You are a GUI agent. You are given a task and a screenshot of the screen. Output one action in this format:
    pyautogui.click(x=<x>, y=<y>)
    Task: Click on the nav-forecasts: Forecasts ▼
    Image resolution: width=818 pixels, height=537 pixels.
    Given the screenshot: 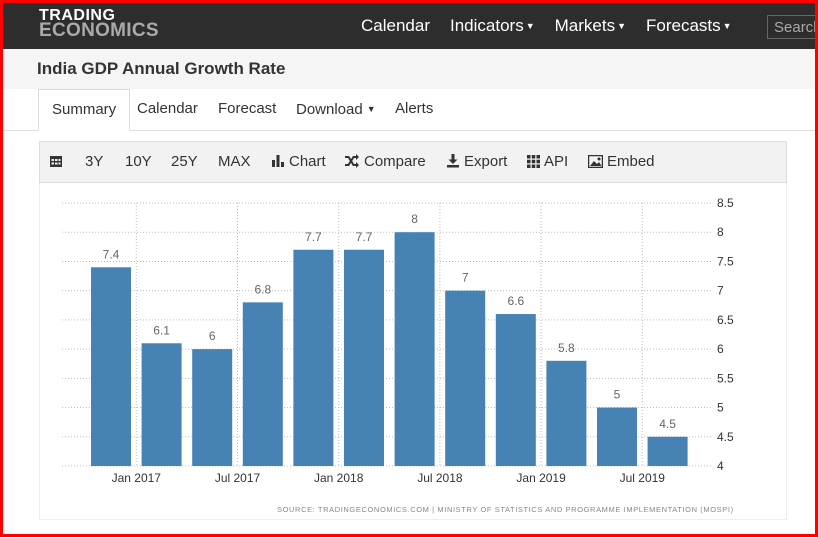 What is the action you would take?
    pyautogui.click(x=689, y=26)
    